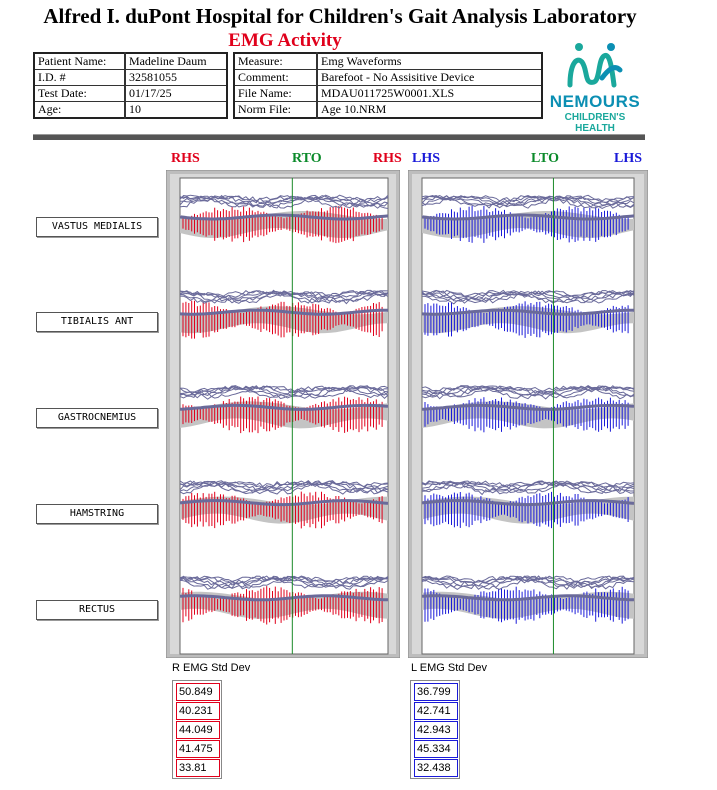  What do you see at coordinates (79, 110) in the screenshot?
I see `age-label: Age:` at bounding box center [79, 110].